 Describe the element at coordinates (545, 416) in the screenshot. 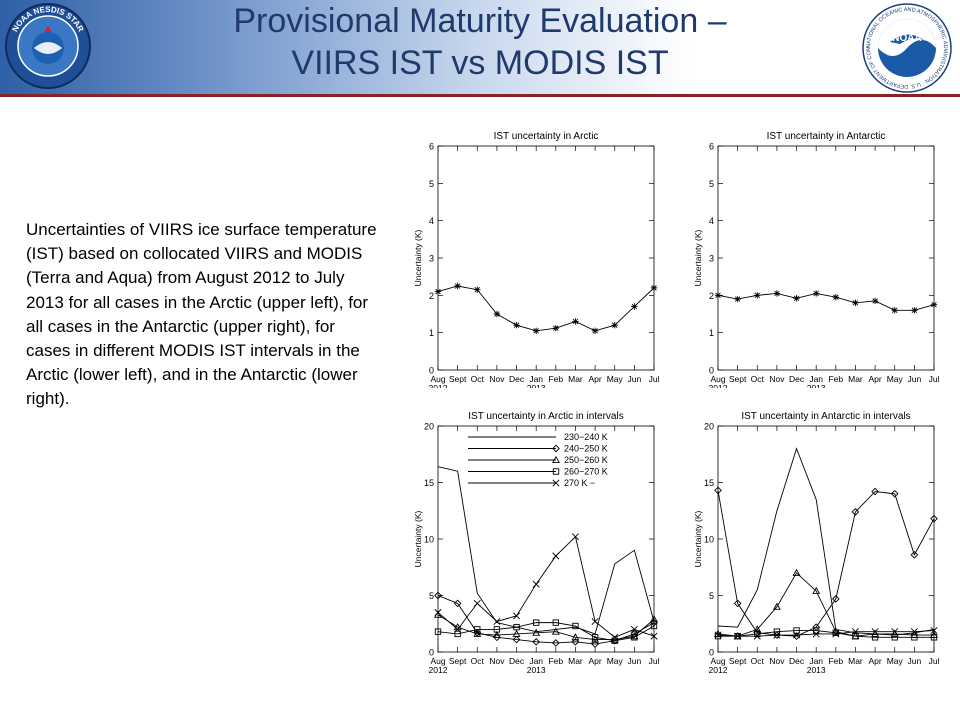

I see `chart-title: IST uncertainty in Arctic in intervals` at that location.